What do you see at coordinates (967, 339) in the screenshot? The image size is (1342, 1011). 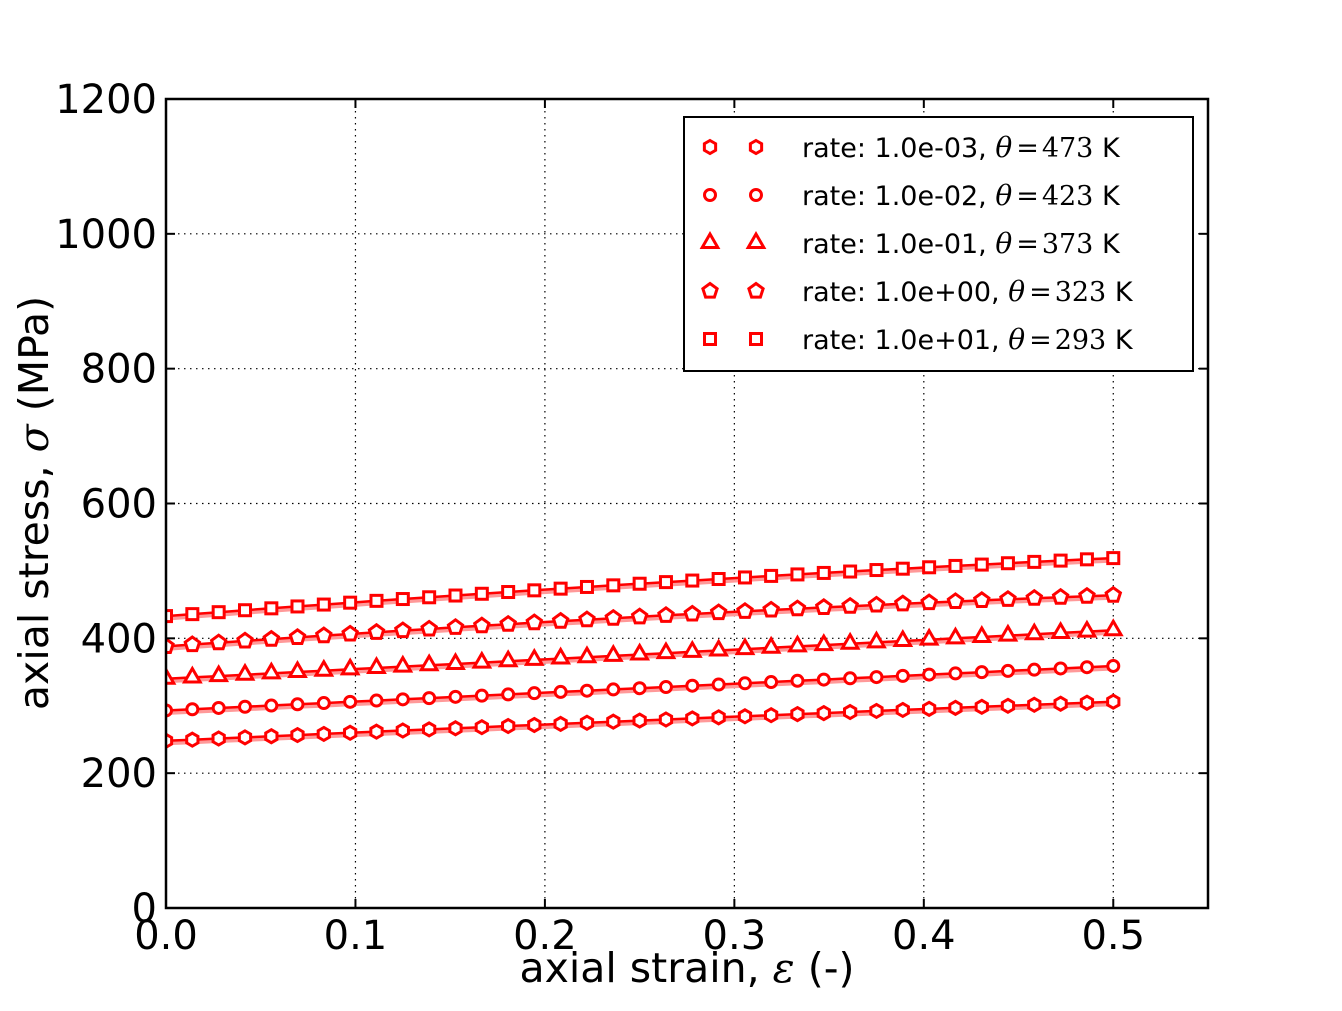 I see `legend-label: rate: 1.0e+01, θ = 293 K` at bounding box center [967, 339].